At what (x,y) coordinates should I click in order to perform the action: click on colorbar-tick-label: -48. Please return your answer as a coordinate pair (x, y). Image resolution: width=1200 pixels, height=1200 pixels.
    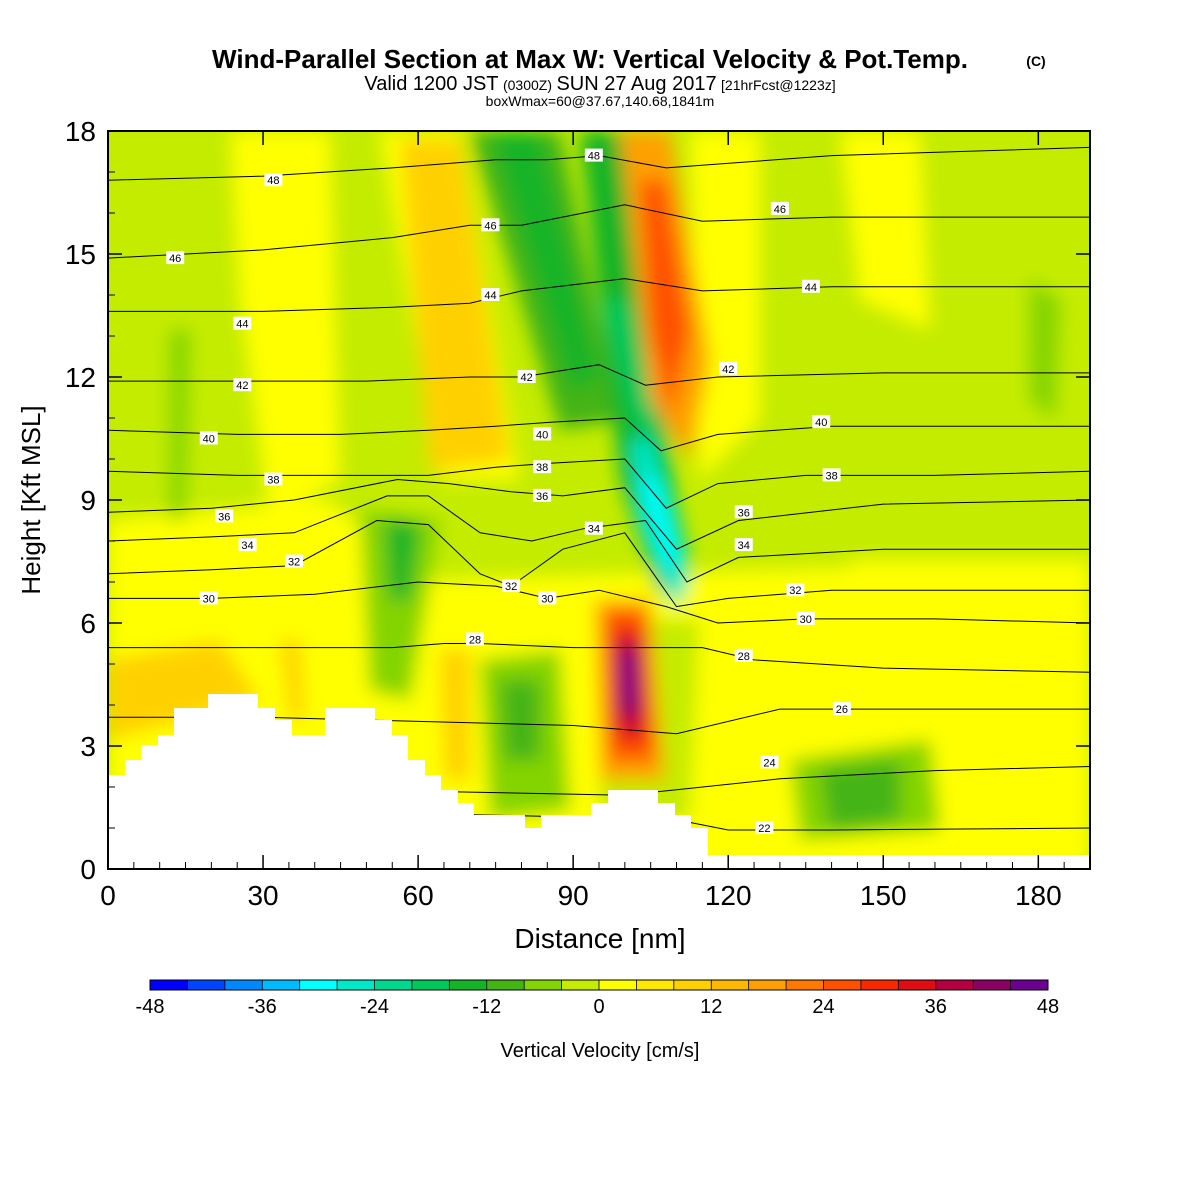
    Looking at the image, I should click on (150, 1007).